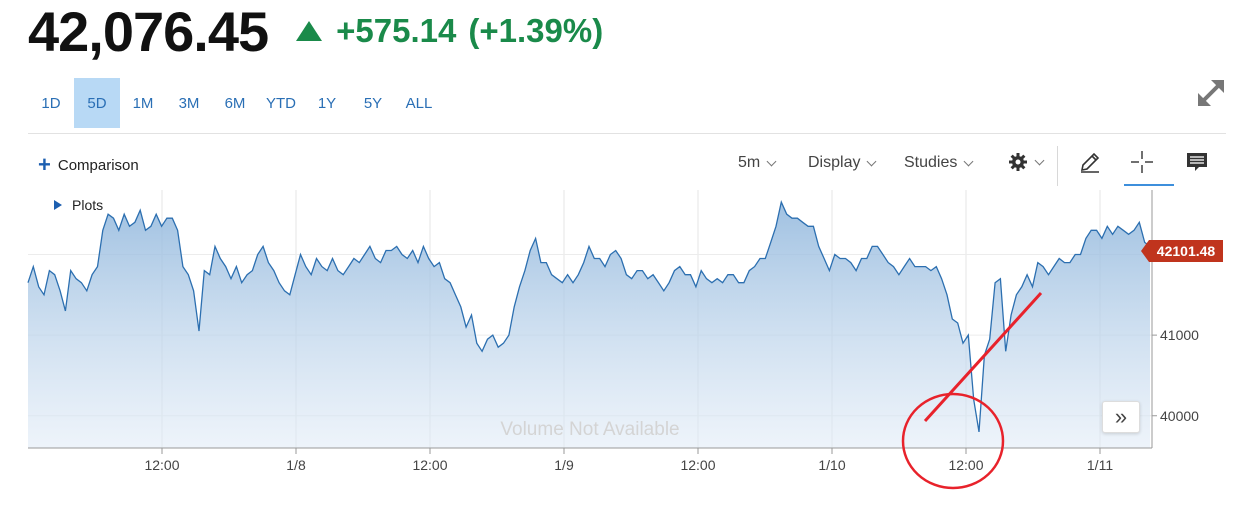 This screenshot has height=512, width=1249. Describe the element at coordinates (58, 205) in the screenshot. I see `expand-triangle-icon` at that location.